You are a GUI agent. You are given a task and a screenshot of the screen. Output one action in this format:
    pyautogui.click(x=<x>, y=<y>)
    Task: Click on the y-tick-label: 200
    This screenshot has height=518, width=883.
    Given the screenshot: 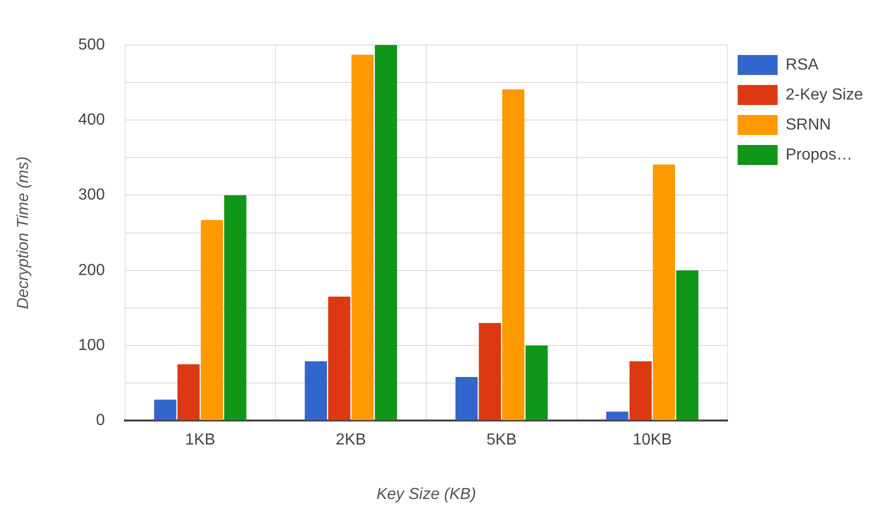 What is the action you would take?
    pyautogui.click(x=91, y=270)
    